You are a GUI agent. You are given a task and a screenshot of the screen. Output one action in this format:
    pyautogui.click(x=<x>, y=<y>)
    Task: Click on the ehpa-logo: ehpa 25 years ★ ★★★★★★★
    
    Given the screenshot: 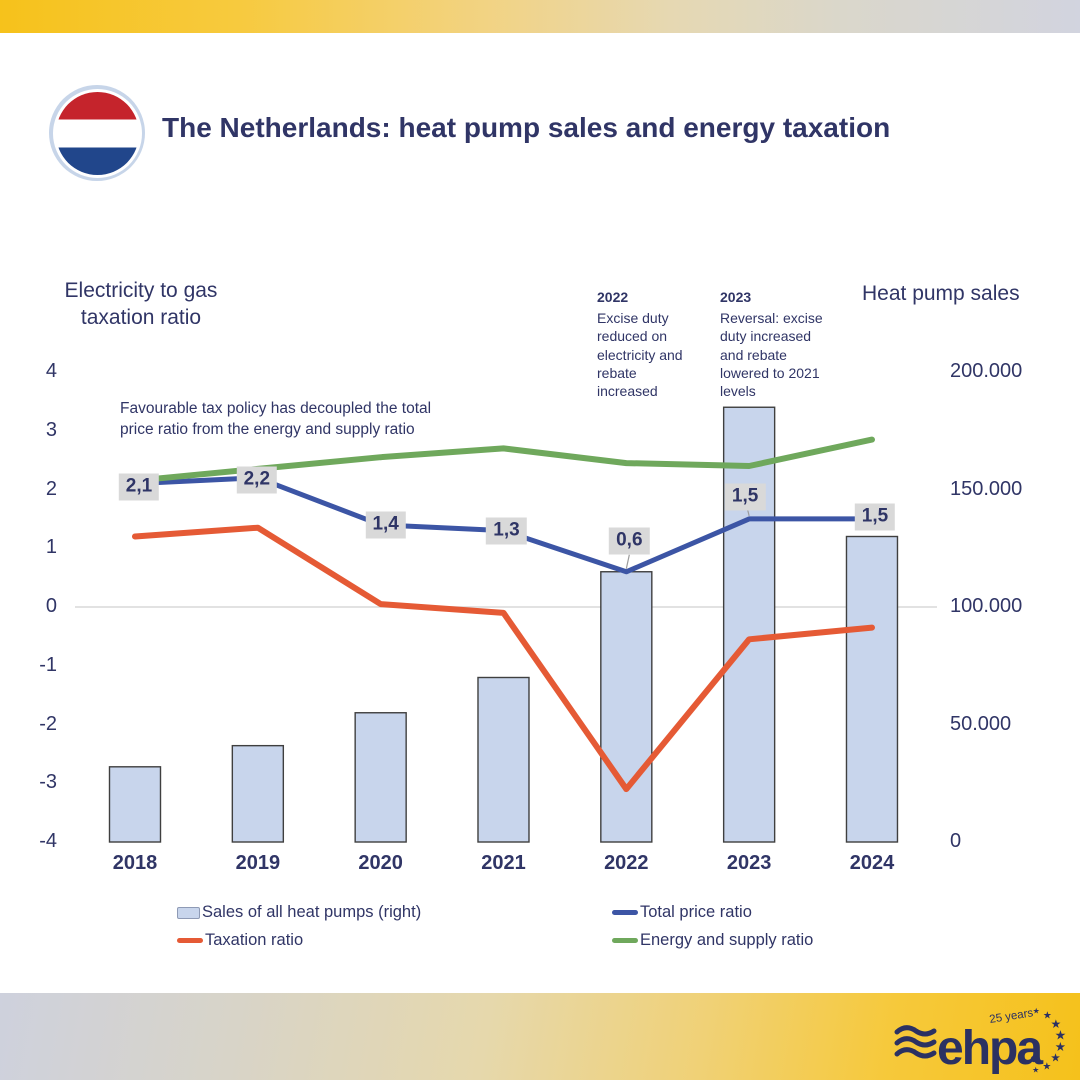 What is the action you would take?
    pyautogui.click(x=980, y=1041)
    